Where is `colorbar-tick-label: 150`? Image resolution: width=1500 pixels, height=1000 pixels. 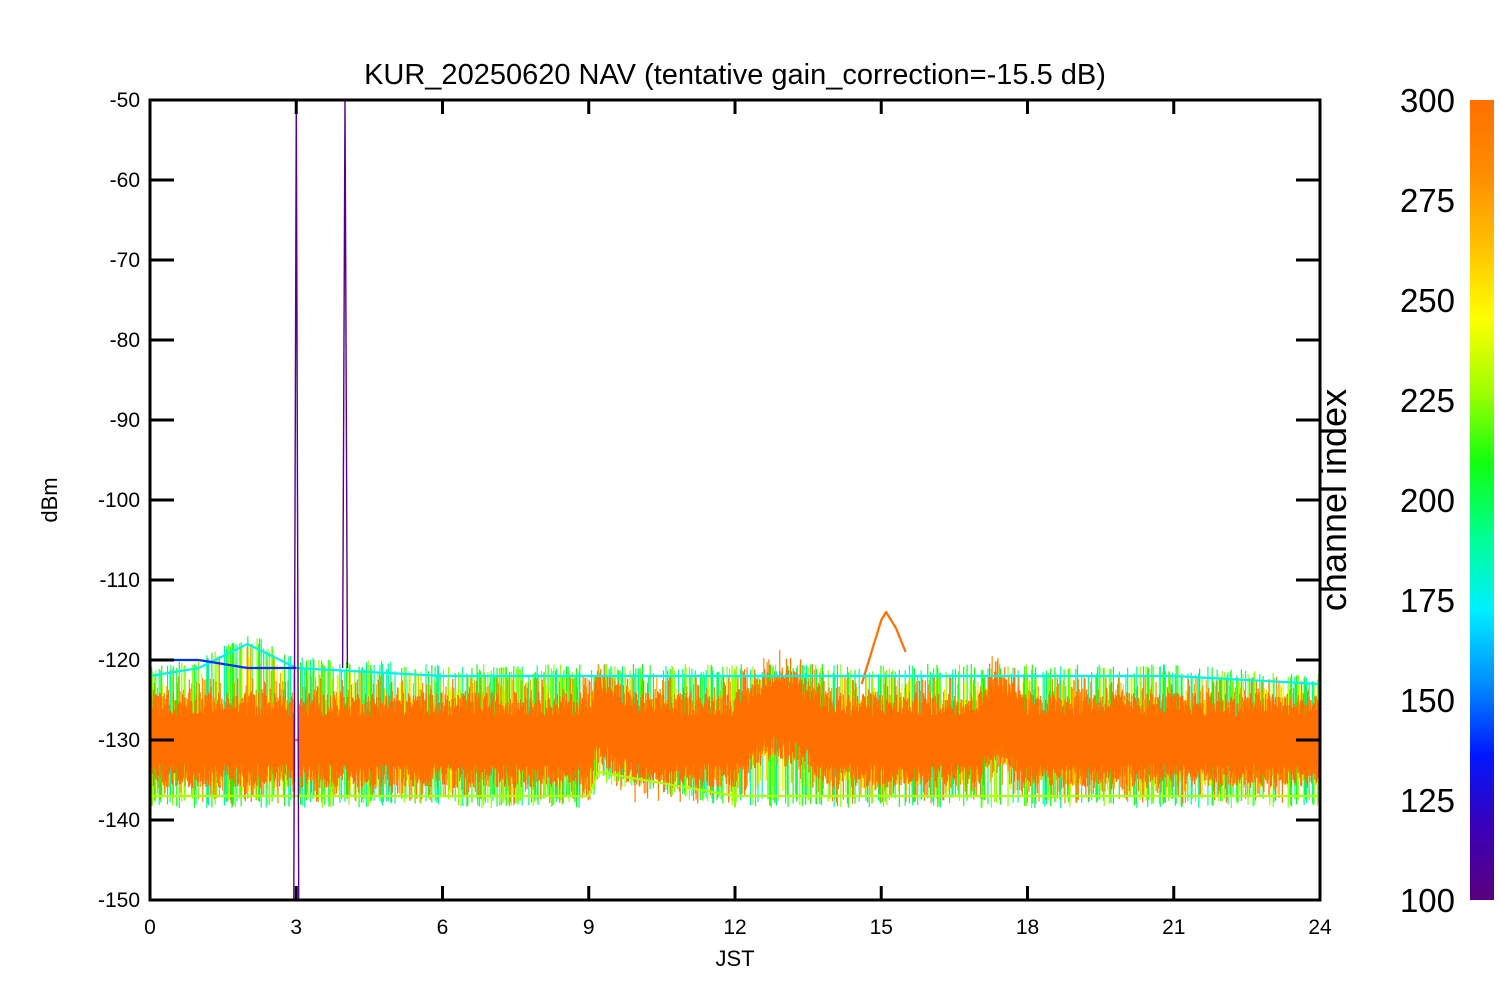
colorbar-tick-label: 150 is located at coordinates (1427, 700).